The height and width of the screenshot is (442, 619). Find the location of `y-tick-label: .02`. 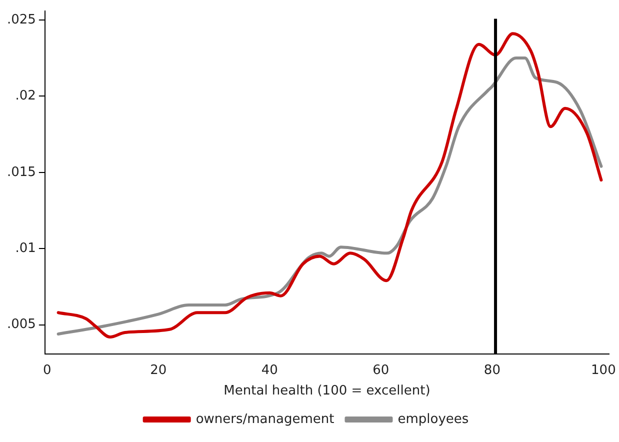

y-tick-label: .02 is located at coordinates (25, 96).